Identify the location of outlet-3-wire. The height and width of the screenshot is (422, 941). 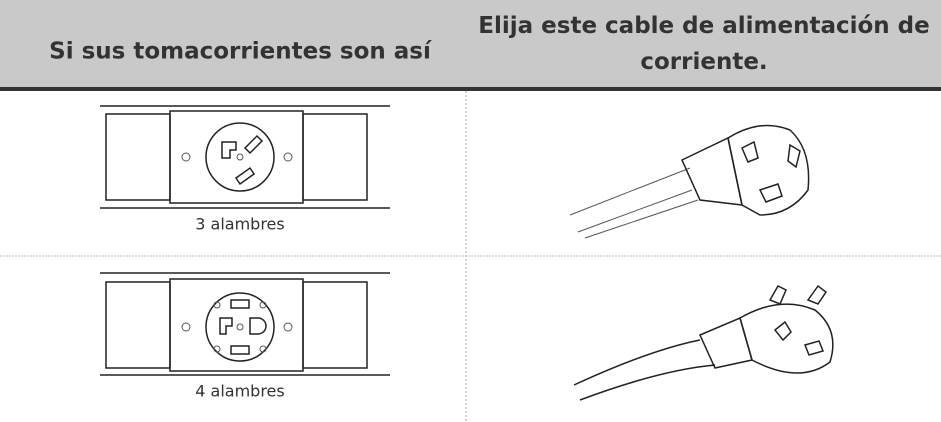
(245, 157).